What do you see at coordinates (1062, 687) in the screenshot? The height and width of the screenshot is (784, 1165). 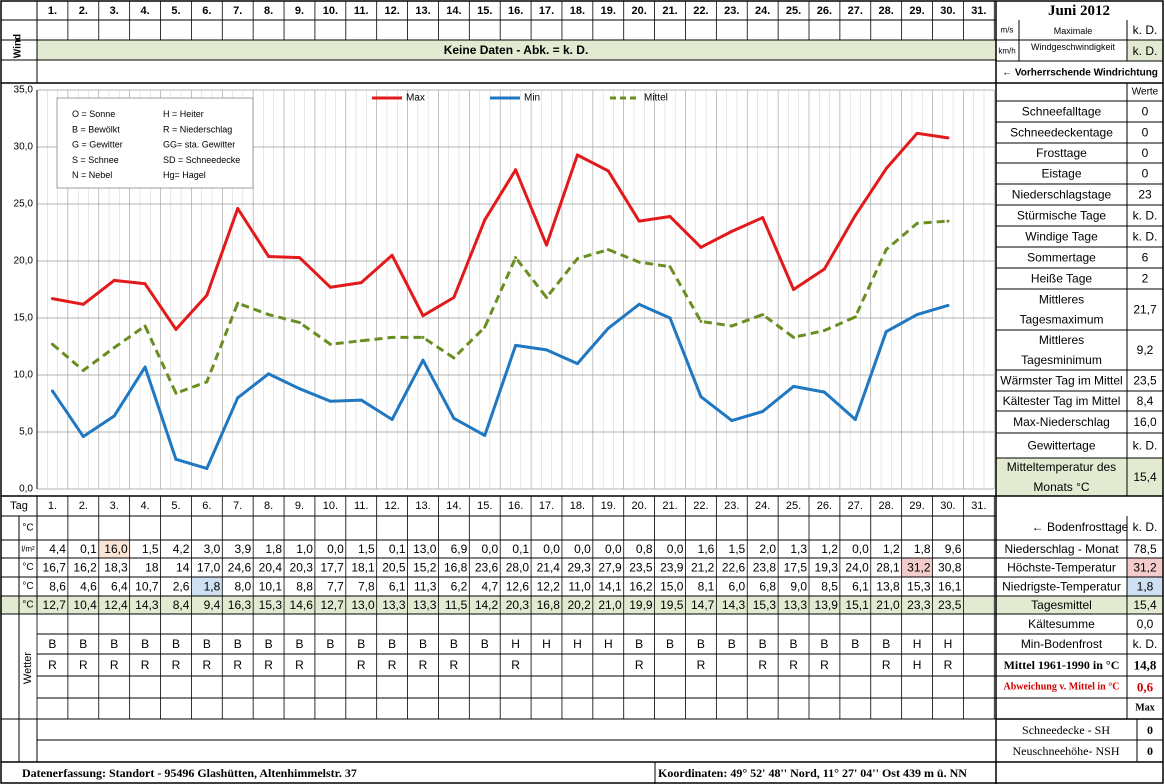 I see `abweichung-label: Abweichung v. Mittel in °C` at bounding box center [1062, 687].